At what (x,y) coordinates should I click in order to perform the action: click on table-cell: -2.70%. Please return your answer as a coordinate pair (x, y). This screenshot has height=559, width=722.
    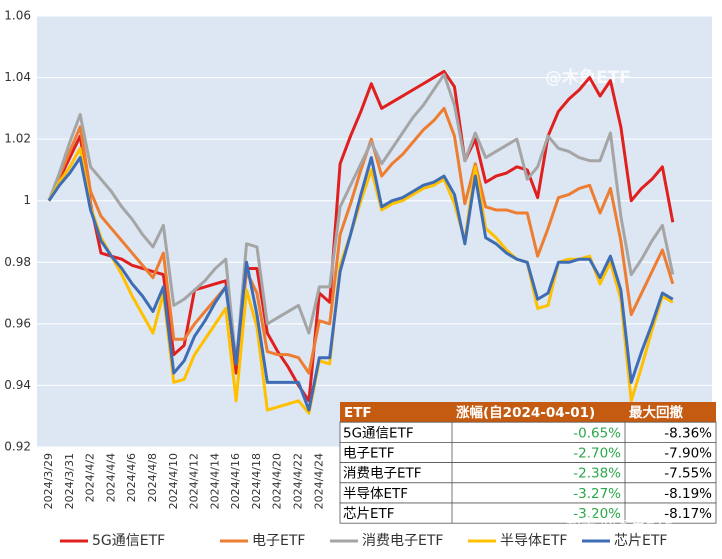
    Looking at the image, I should click on (597, 454).